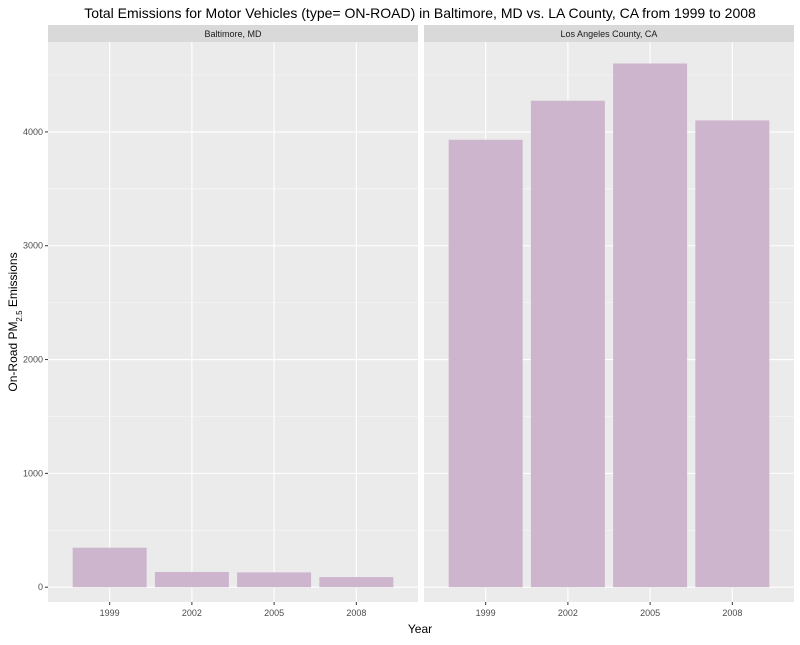 This screenshot has width=800, height=645. What do you see at coordinates (13, 357) in the screenshot?
I see `y-axis-title-prefix: On-Road PM` at bounding box center [13, 357].